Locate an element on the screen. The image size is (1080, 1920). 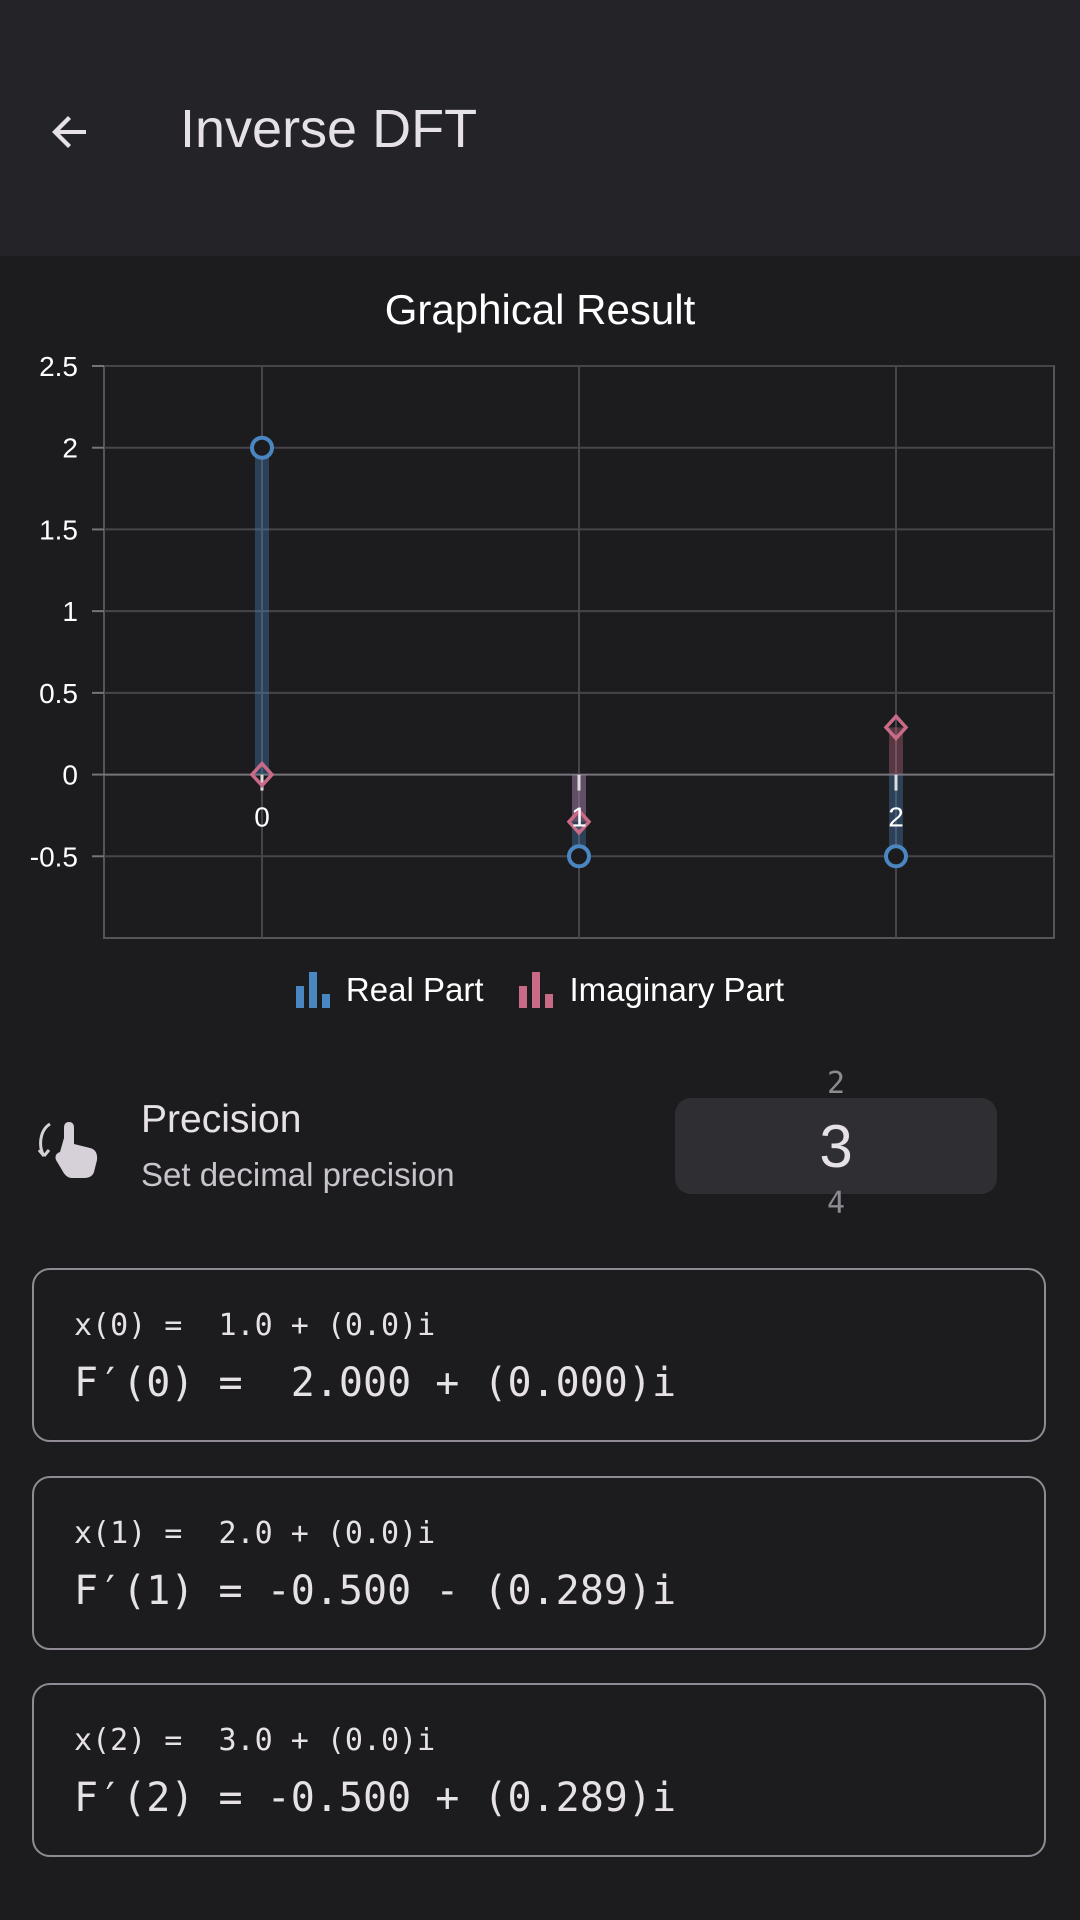
precision-title: Precision is located at coordinates (221, 1119).